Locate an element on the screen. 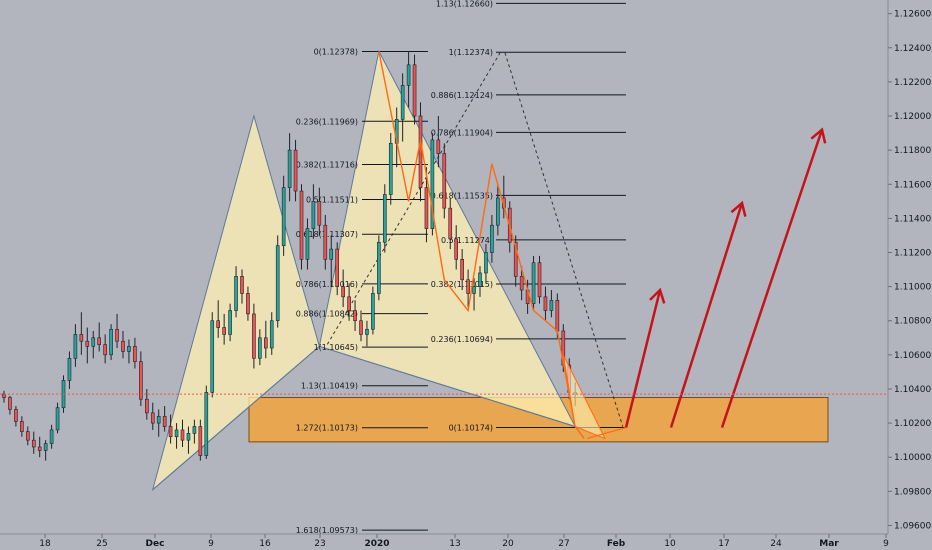  price-tick-label: 1.11000 is located at coordinates (912, 288).